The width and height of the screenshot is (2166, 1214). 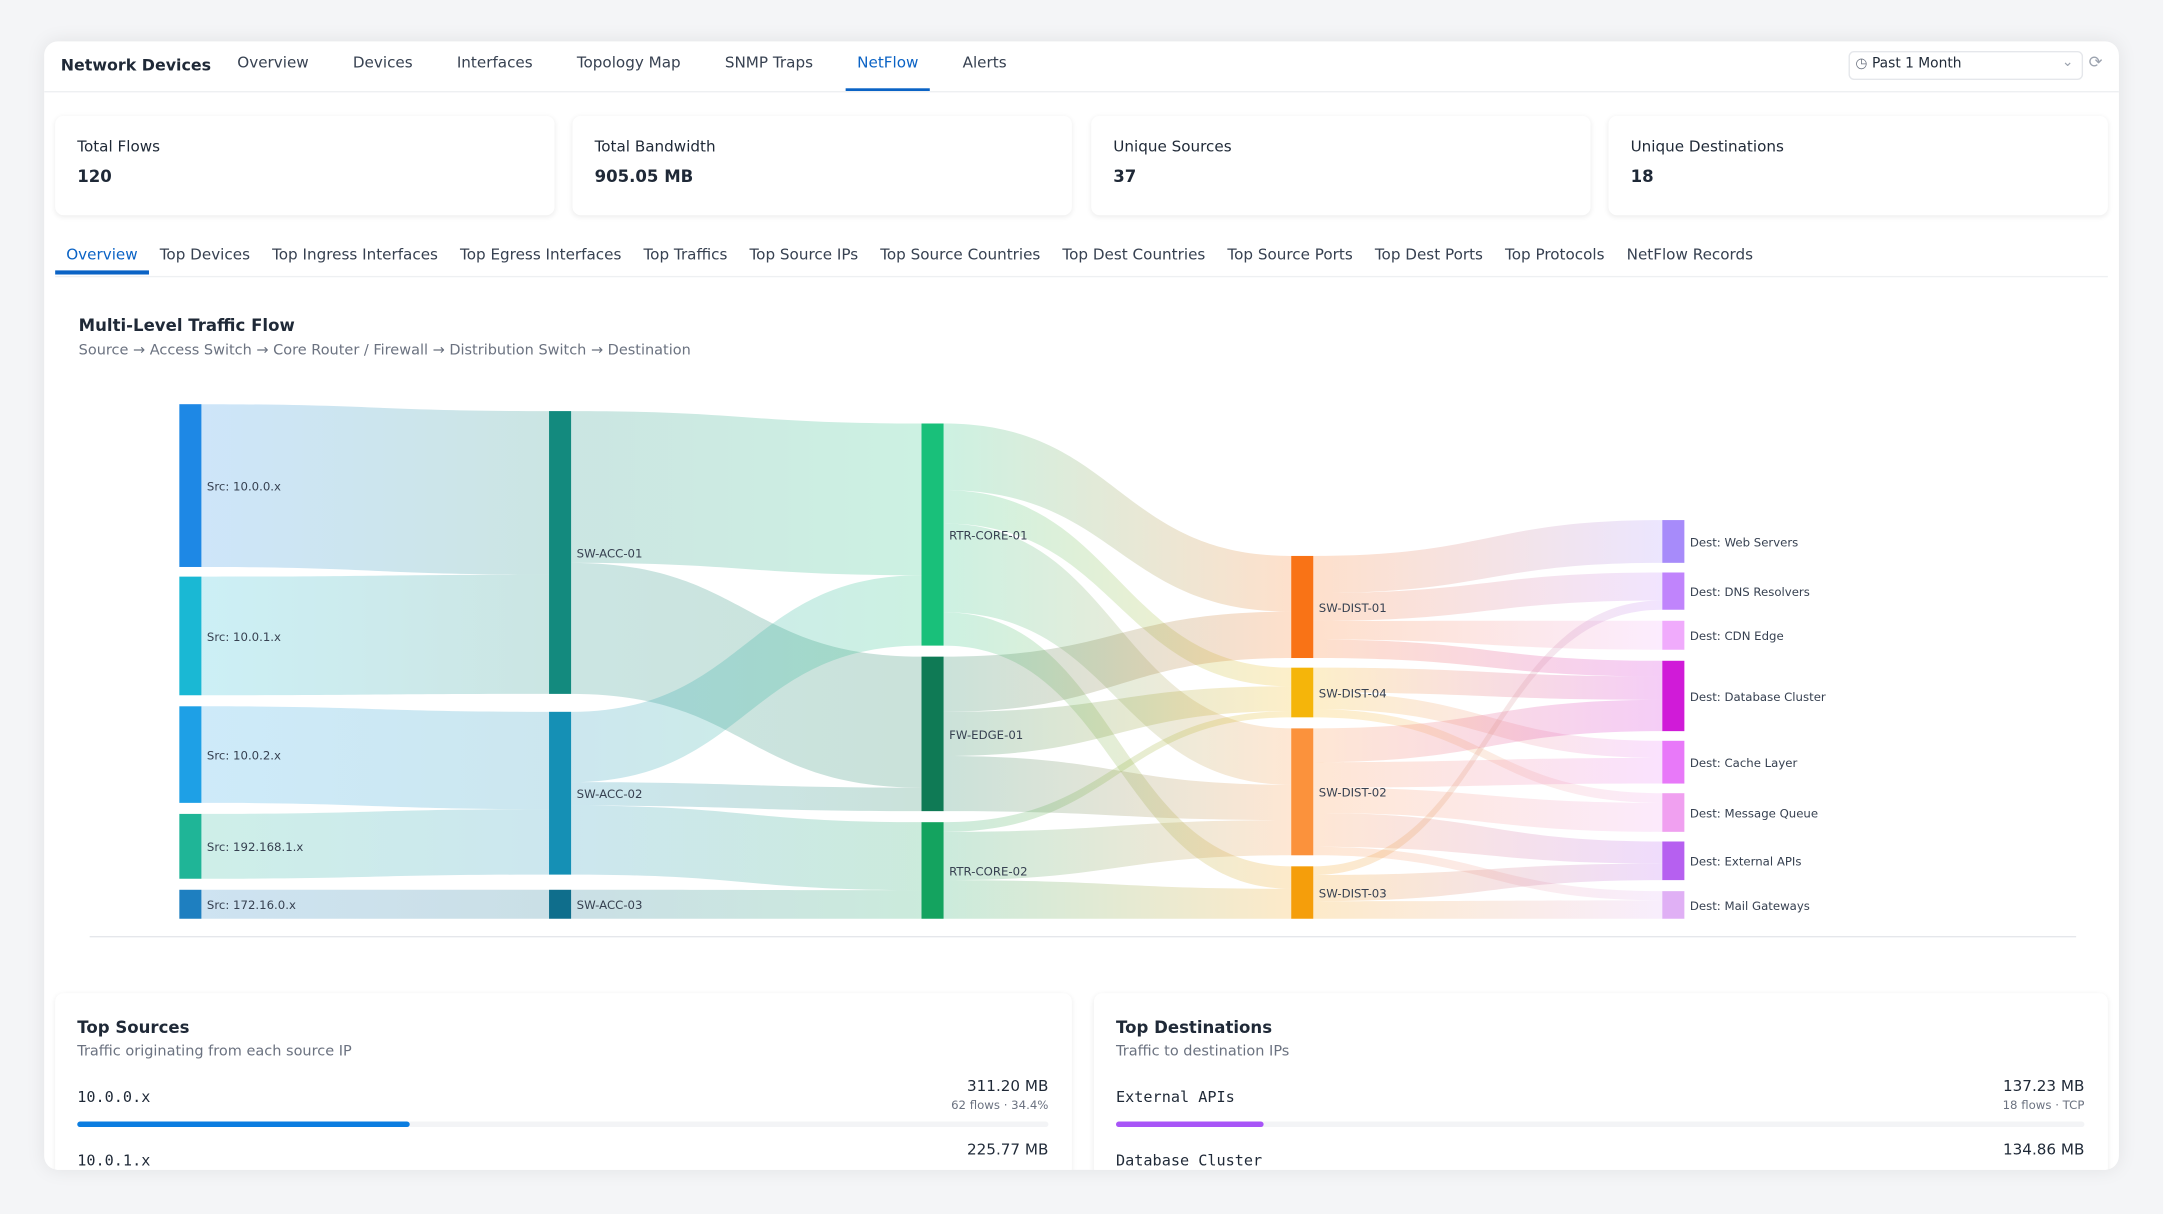 I want to click on list-title: Top Sources, so click(x=133, y=1028).